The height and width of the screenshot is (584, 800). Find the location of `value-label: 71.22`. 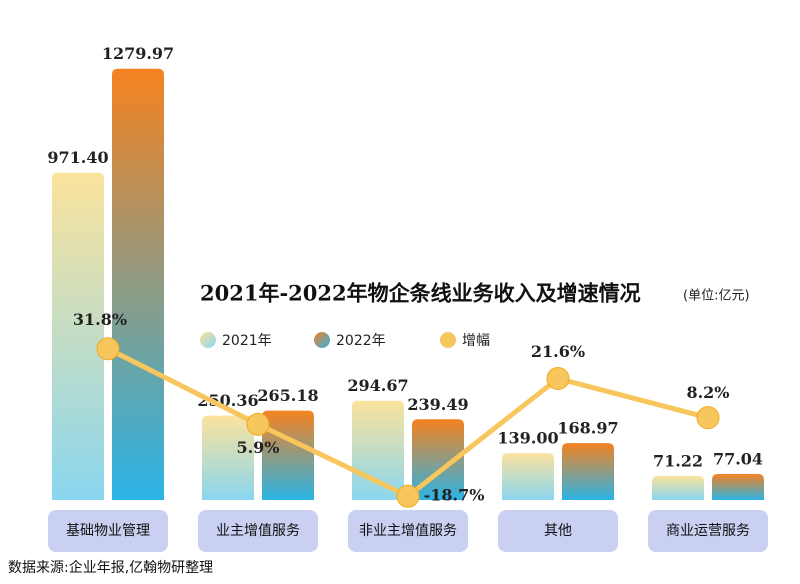

value-label: 71.22 is located at coordinates (678, 461).